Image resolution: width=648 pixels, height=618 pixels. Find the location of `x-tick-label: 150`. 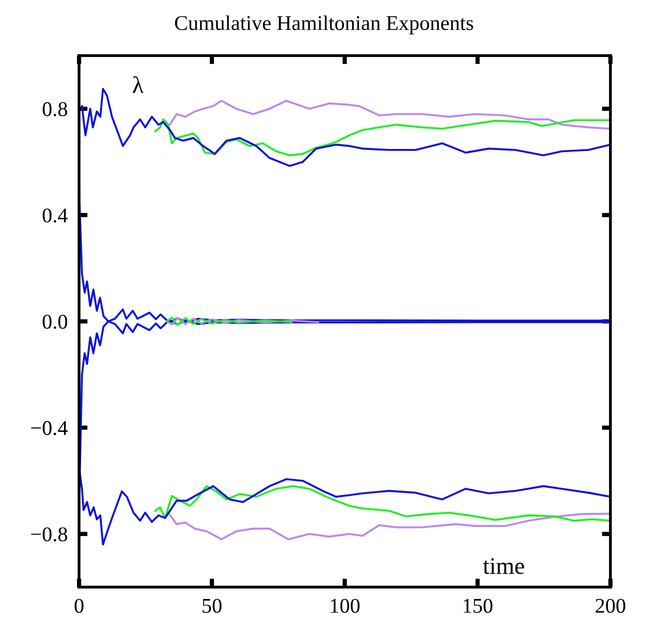

x-tick-label: 150 is located at coordinates (478, 605).